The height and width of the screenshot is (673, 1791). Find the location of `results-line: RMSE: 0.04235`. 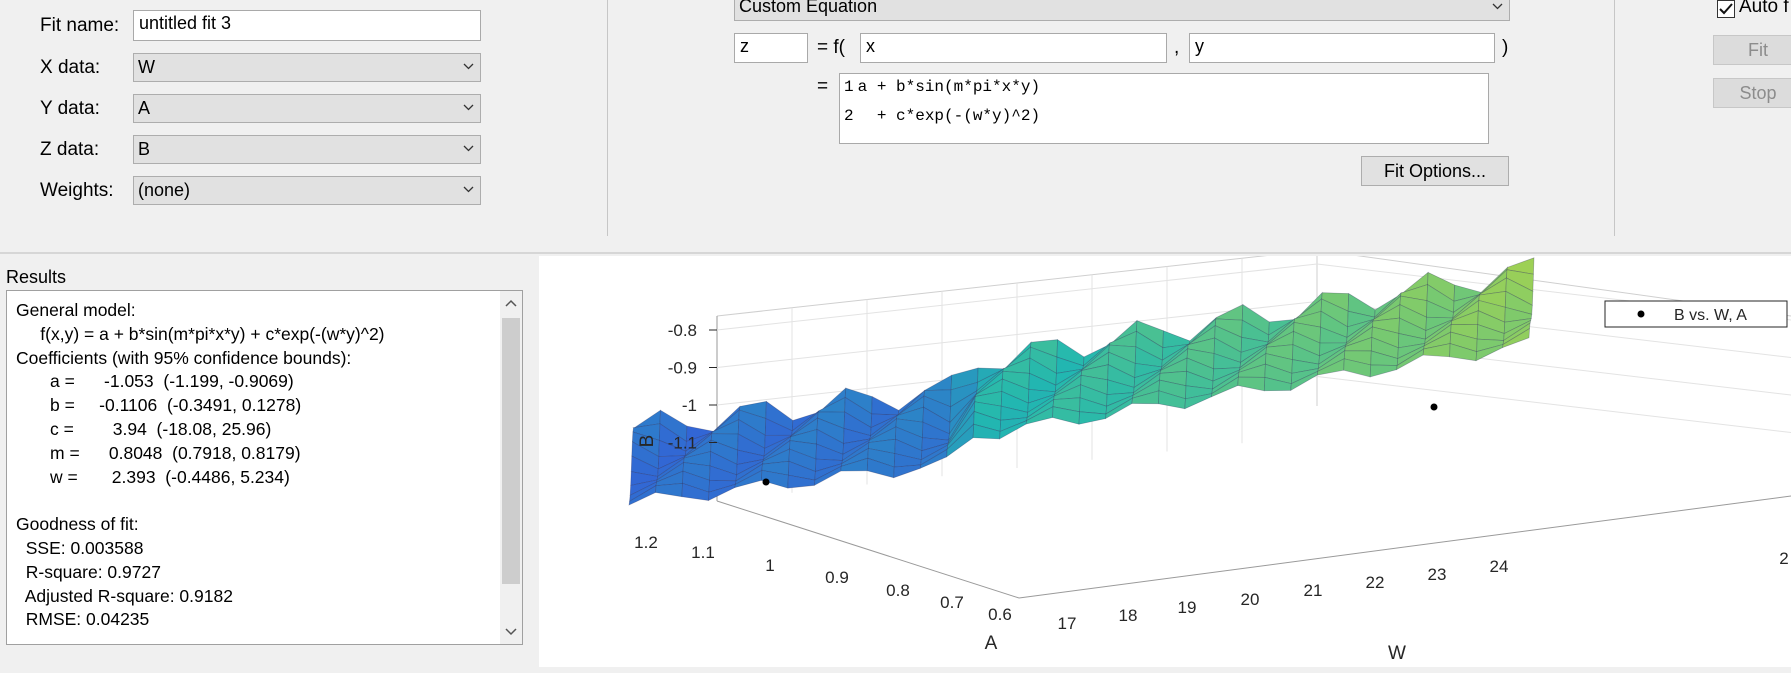

results-line: RMSE: 0.04235 is located at coordinates (83, 619).